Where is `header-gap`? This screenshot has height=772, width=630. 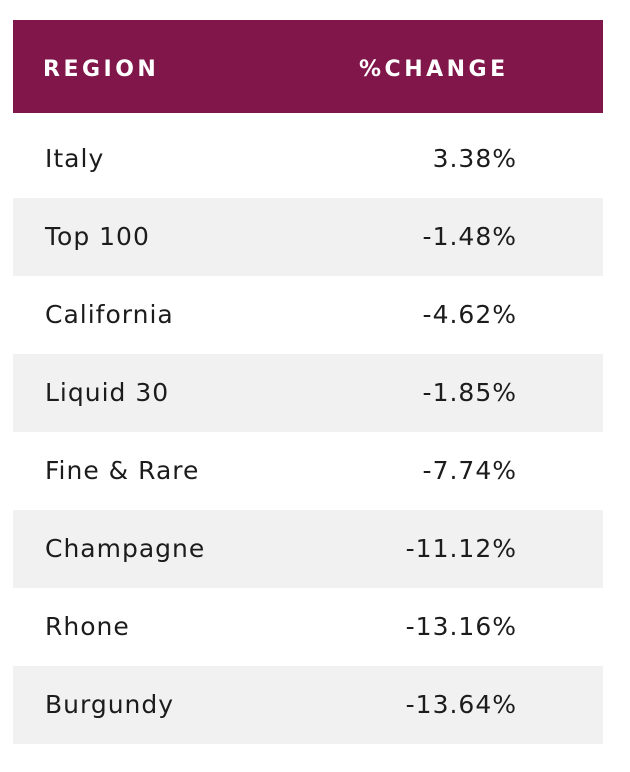 header-gap is located at coordinates (308, 116).